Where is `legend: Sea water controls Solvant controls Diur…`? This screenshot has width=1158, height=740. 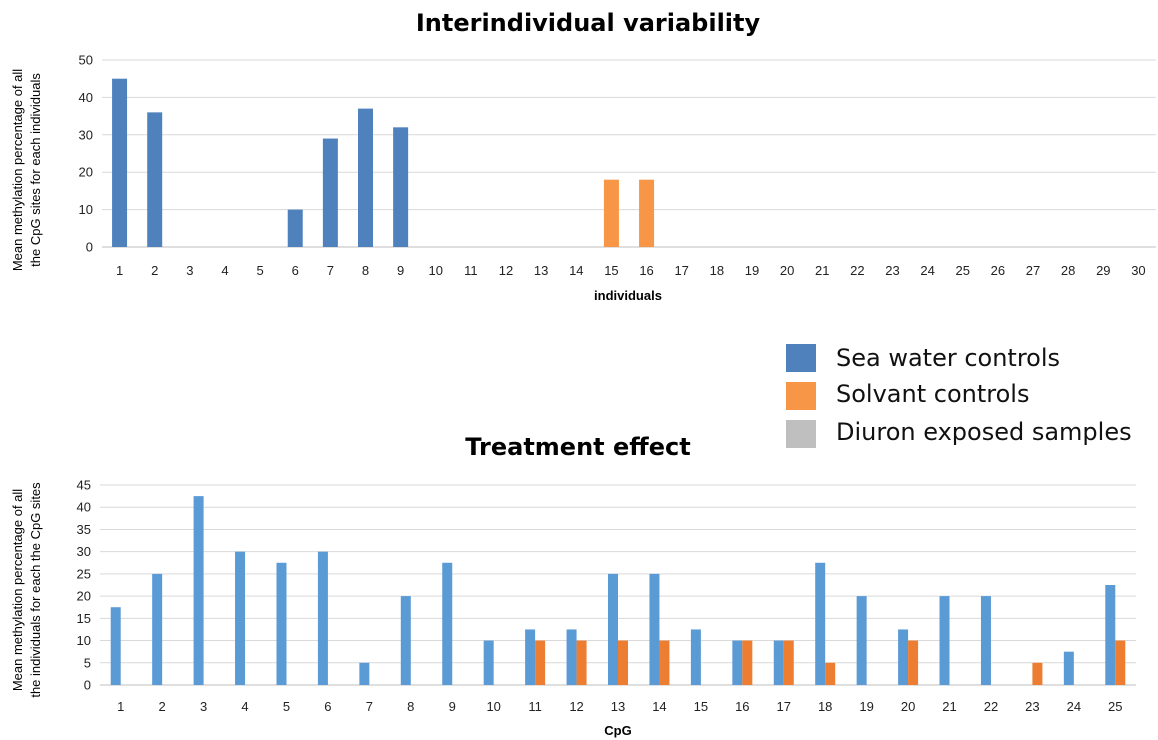
legend: Sea water controls Solvant controls Diur… is located at coordinates (959, 396).